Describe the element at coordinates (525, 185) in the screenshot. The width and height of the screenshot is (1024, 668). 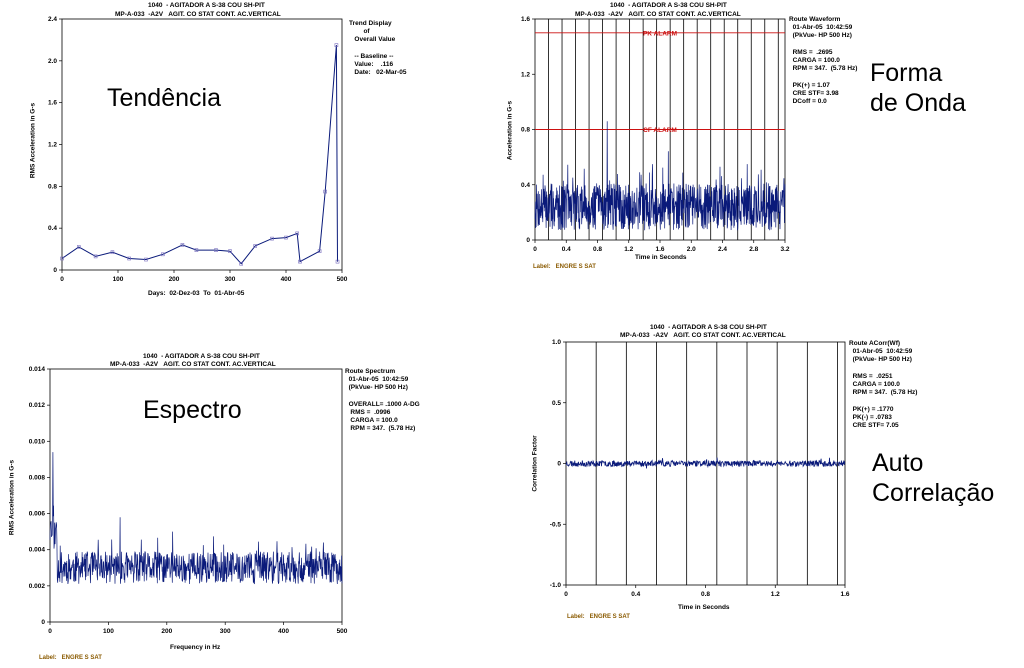
I see `waveform-y-tick-label: 0.4` at that location.